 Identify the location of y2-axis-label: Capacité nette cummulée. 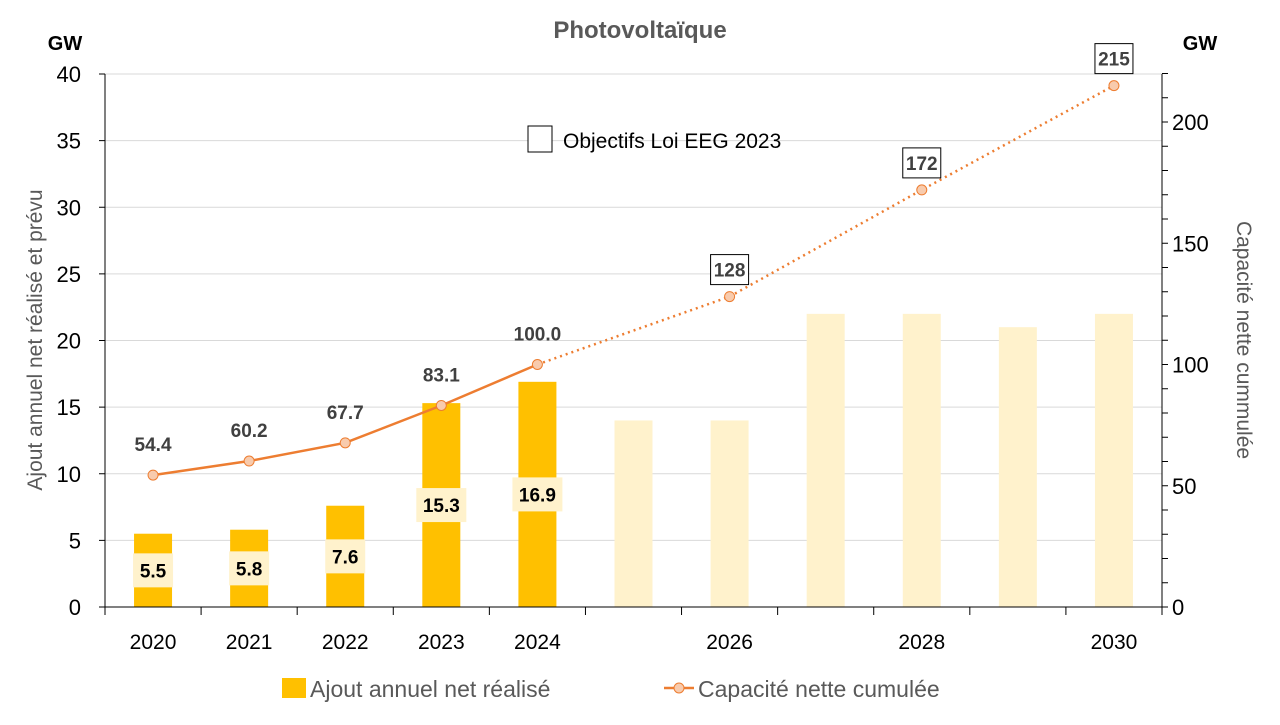
(1243, 340).